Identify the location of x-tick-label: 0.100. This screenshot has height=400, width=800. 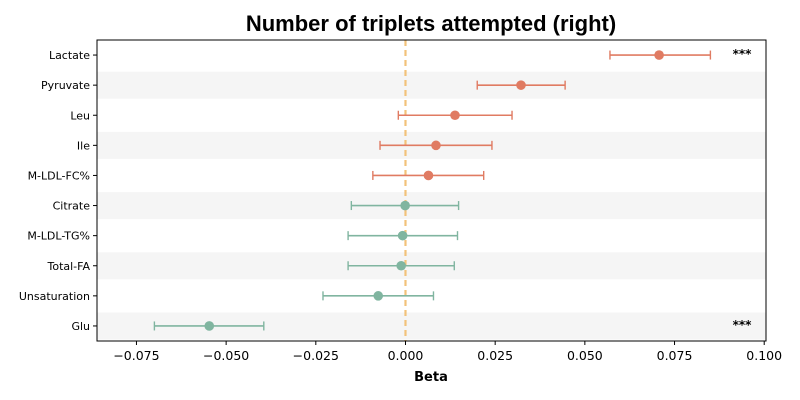
(764, 355).